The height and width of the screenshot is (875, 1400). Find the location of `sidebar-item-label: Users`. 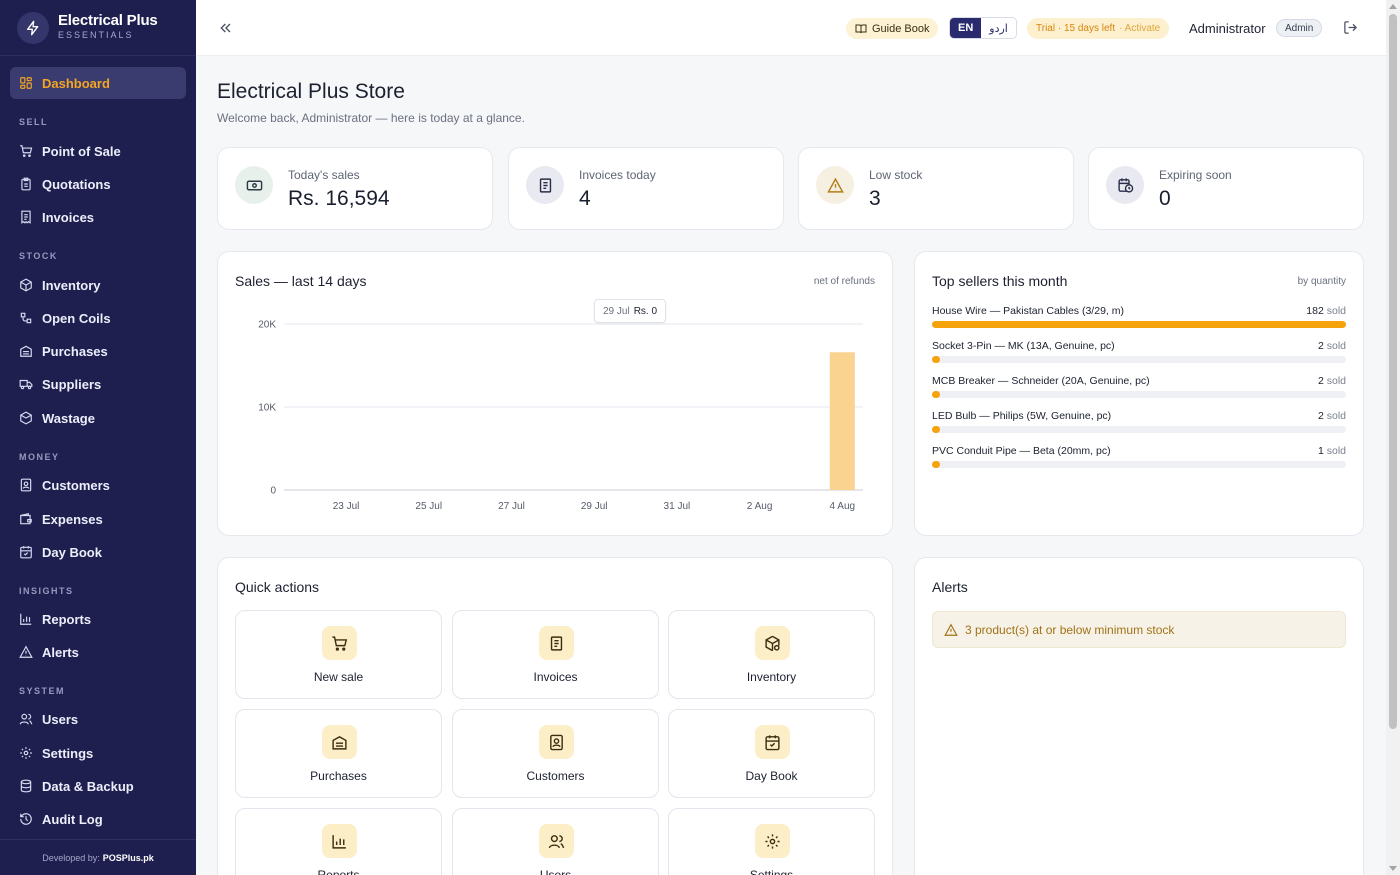

sidebar-item-label: Users is located at coordinates (60, 719).